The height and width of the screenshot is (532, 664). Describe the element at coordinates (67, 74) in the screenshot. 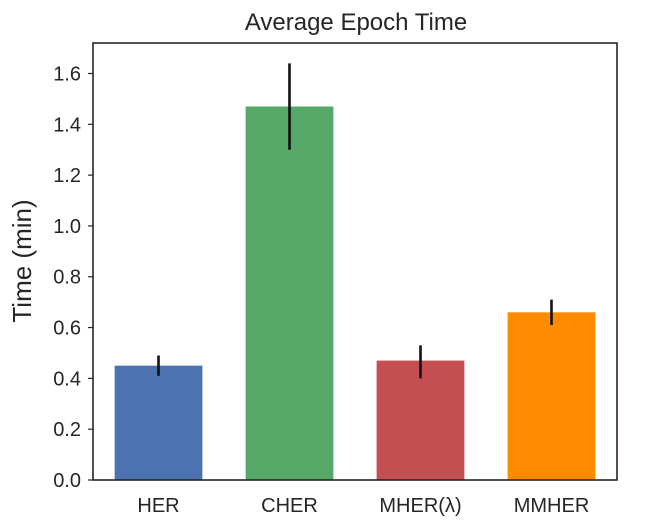

I see `y-tick-label-8: 1.6` at that location.